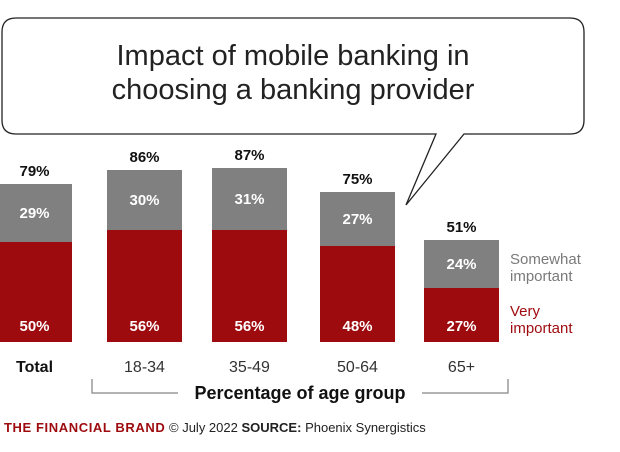 The width and height of the screenshot is (620, 452). Describe the element at coordinates (134, 386) in the screenshot. I see `bracket-left` at that location.